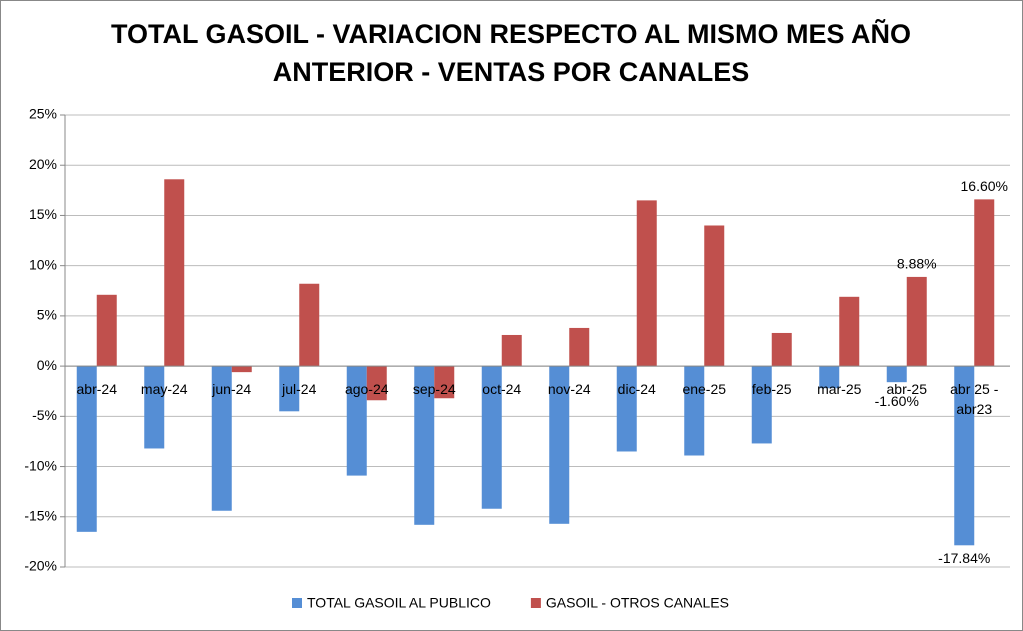 The height and width of the screenshot is (631, 1023). Describe the element at coordinates (40, 465) in the screenshot. I see `y-tick-label: -10%` at that location.